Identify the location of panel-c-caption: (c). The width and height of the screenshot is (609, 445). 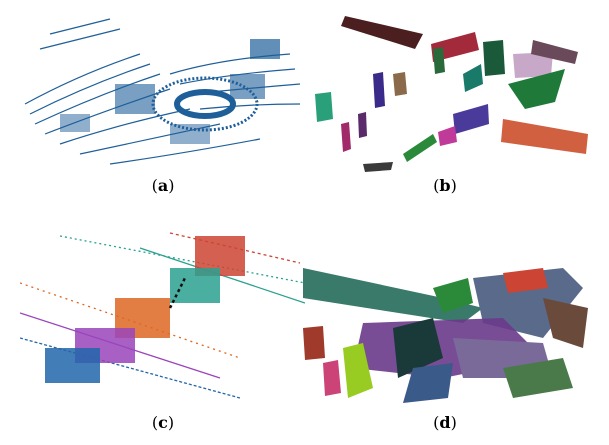
(163, 422).